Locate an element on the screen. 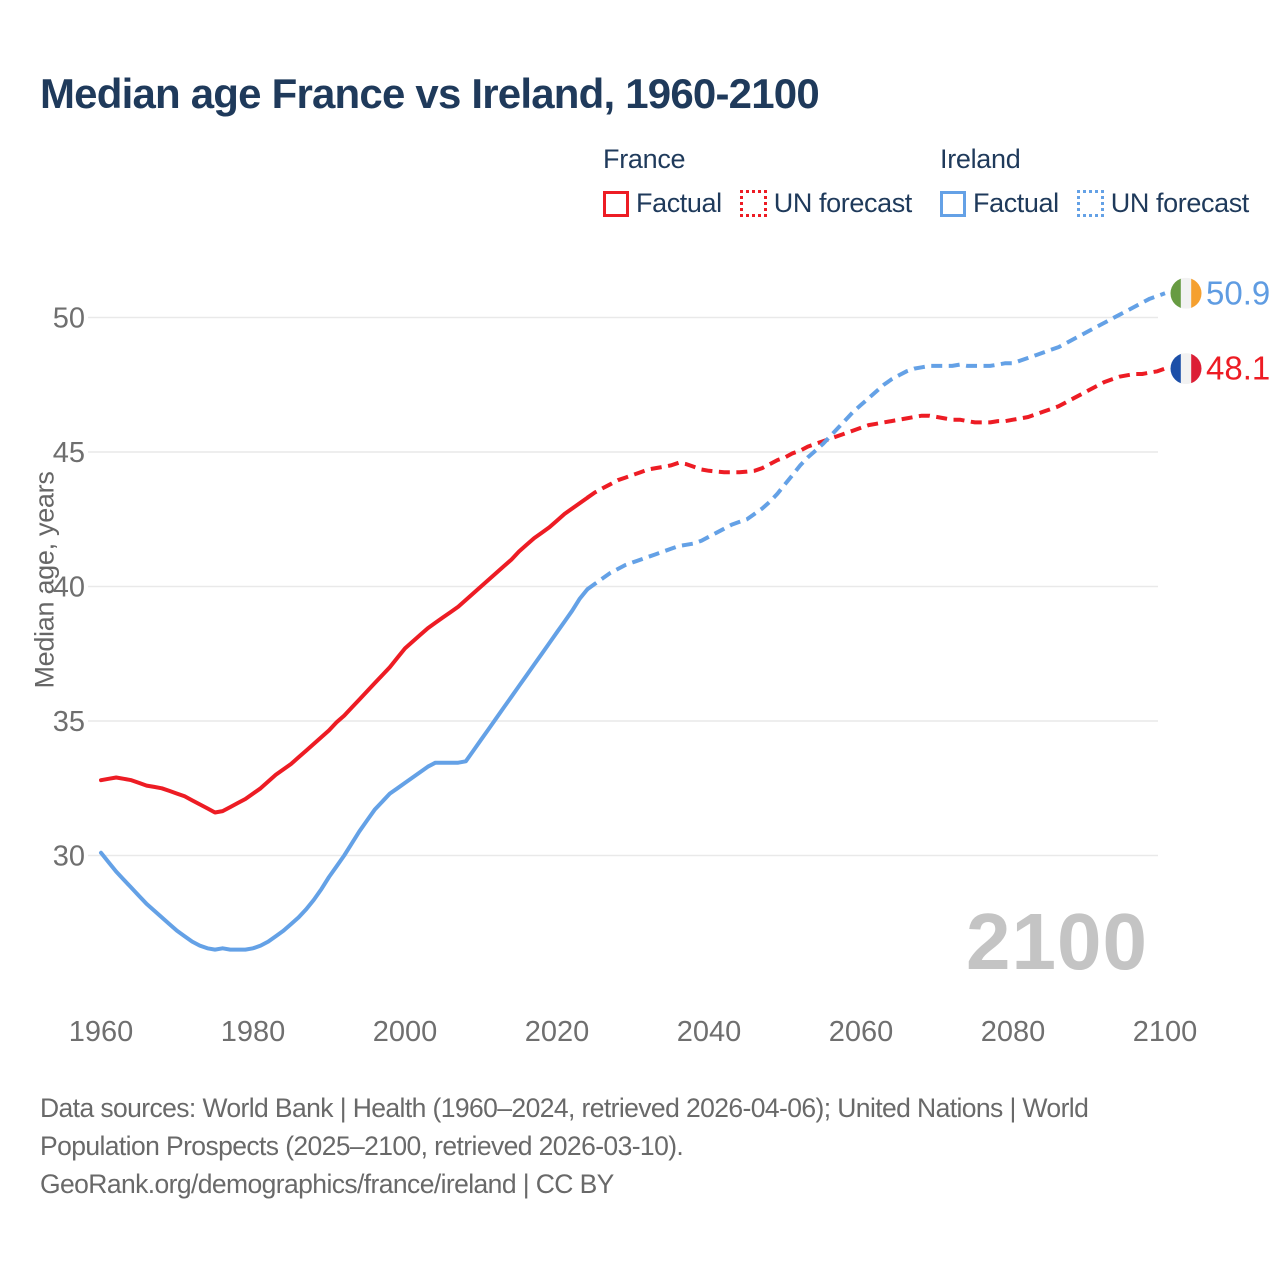 The height and width of the screenshot is (1280, 1280). france-flag-icon is located at coordinates (1186, 369).